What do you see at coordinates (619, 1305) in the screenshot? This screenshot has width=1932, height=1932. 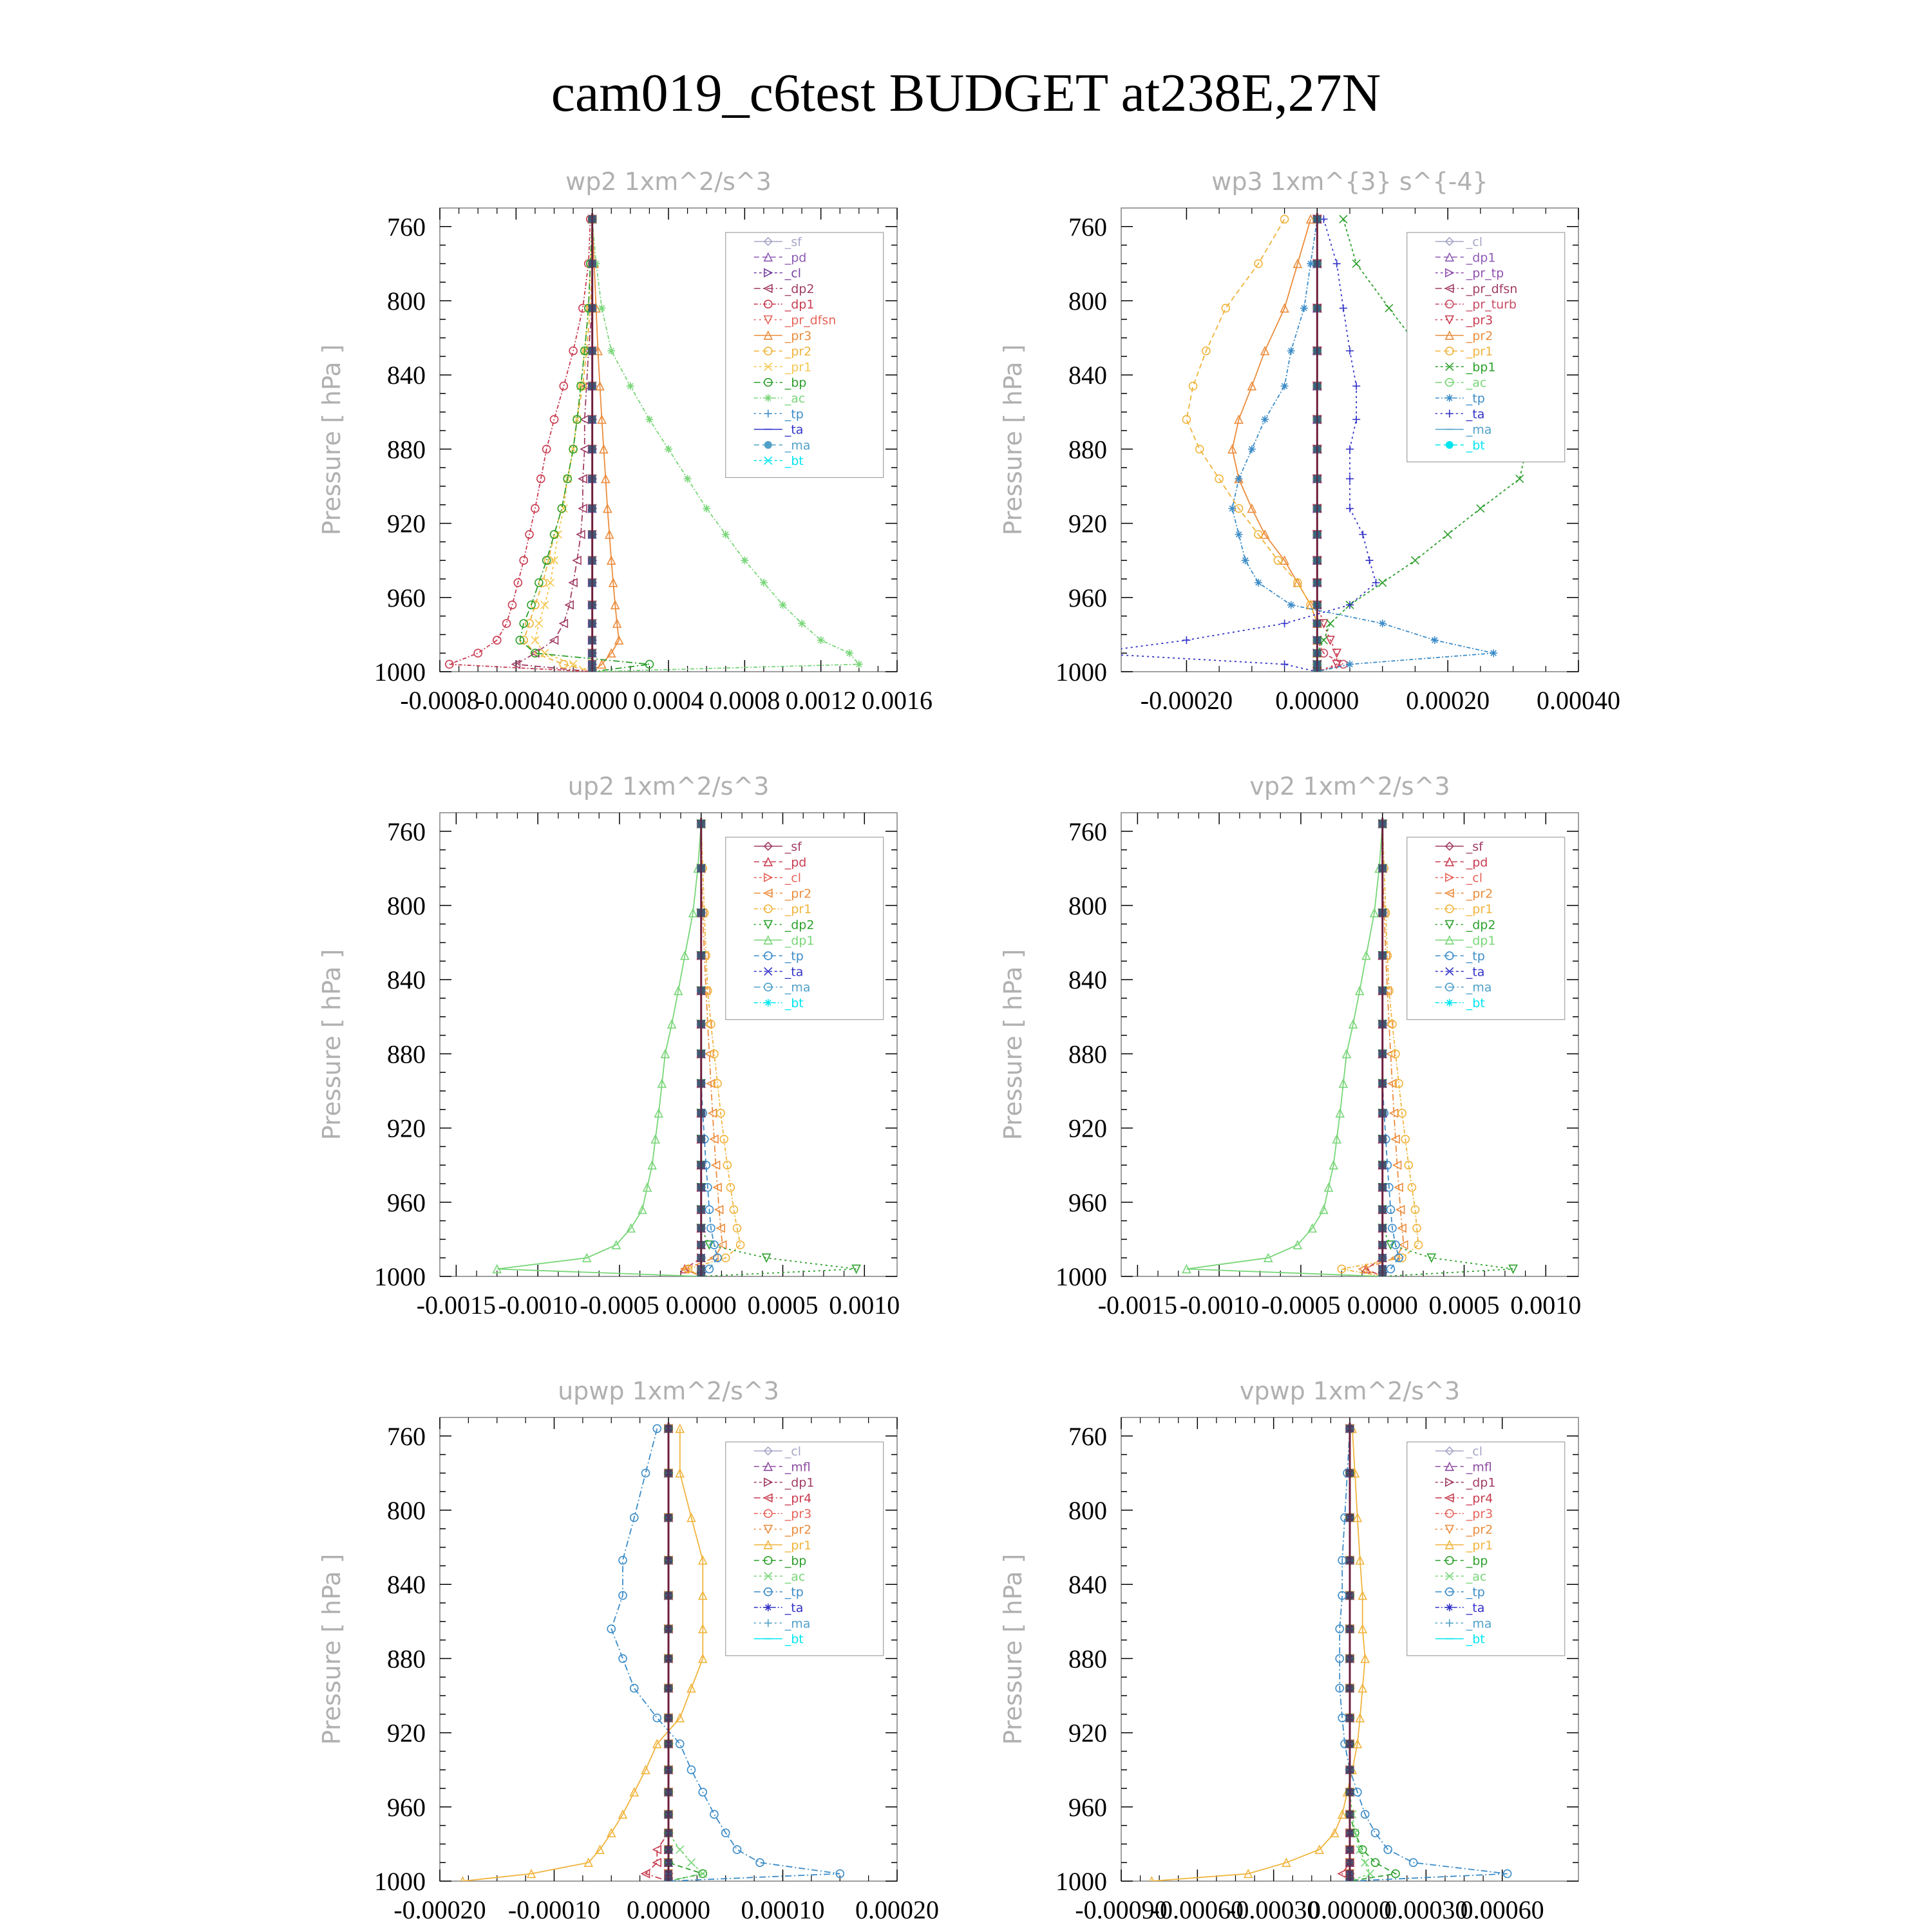 I see `x-tick-label: -0.0005` at bounding box center [619, 1305].